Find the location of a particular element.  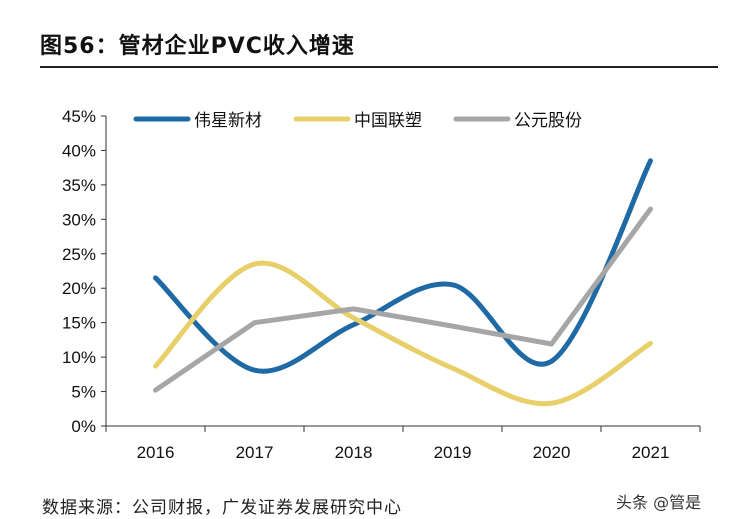

y-tick-label: 35% is located at coordinates (79, 185).